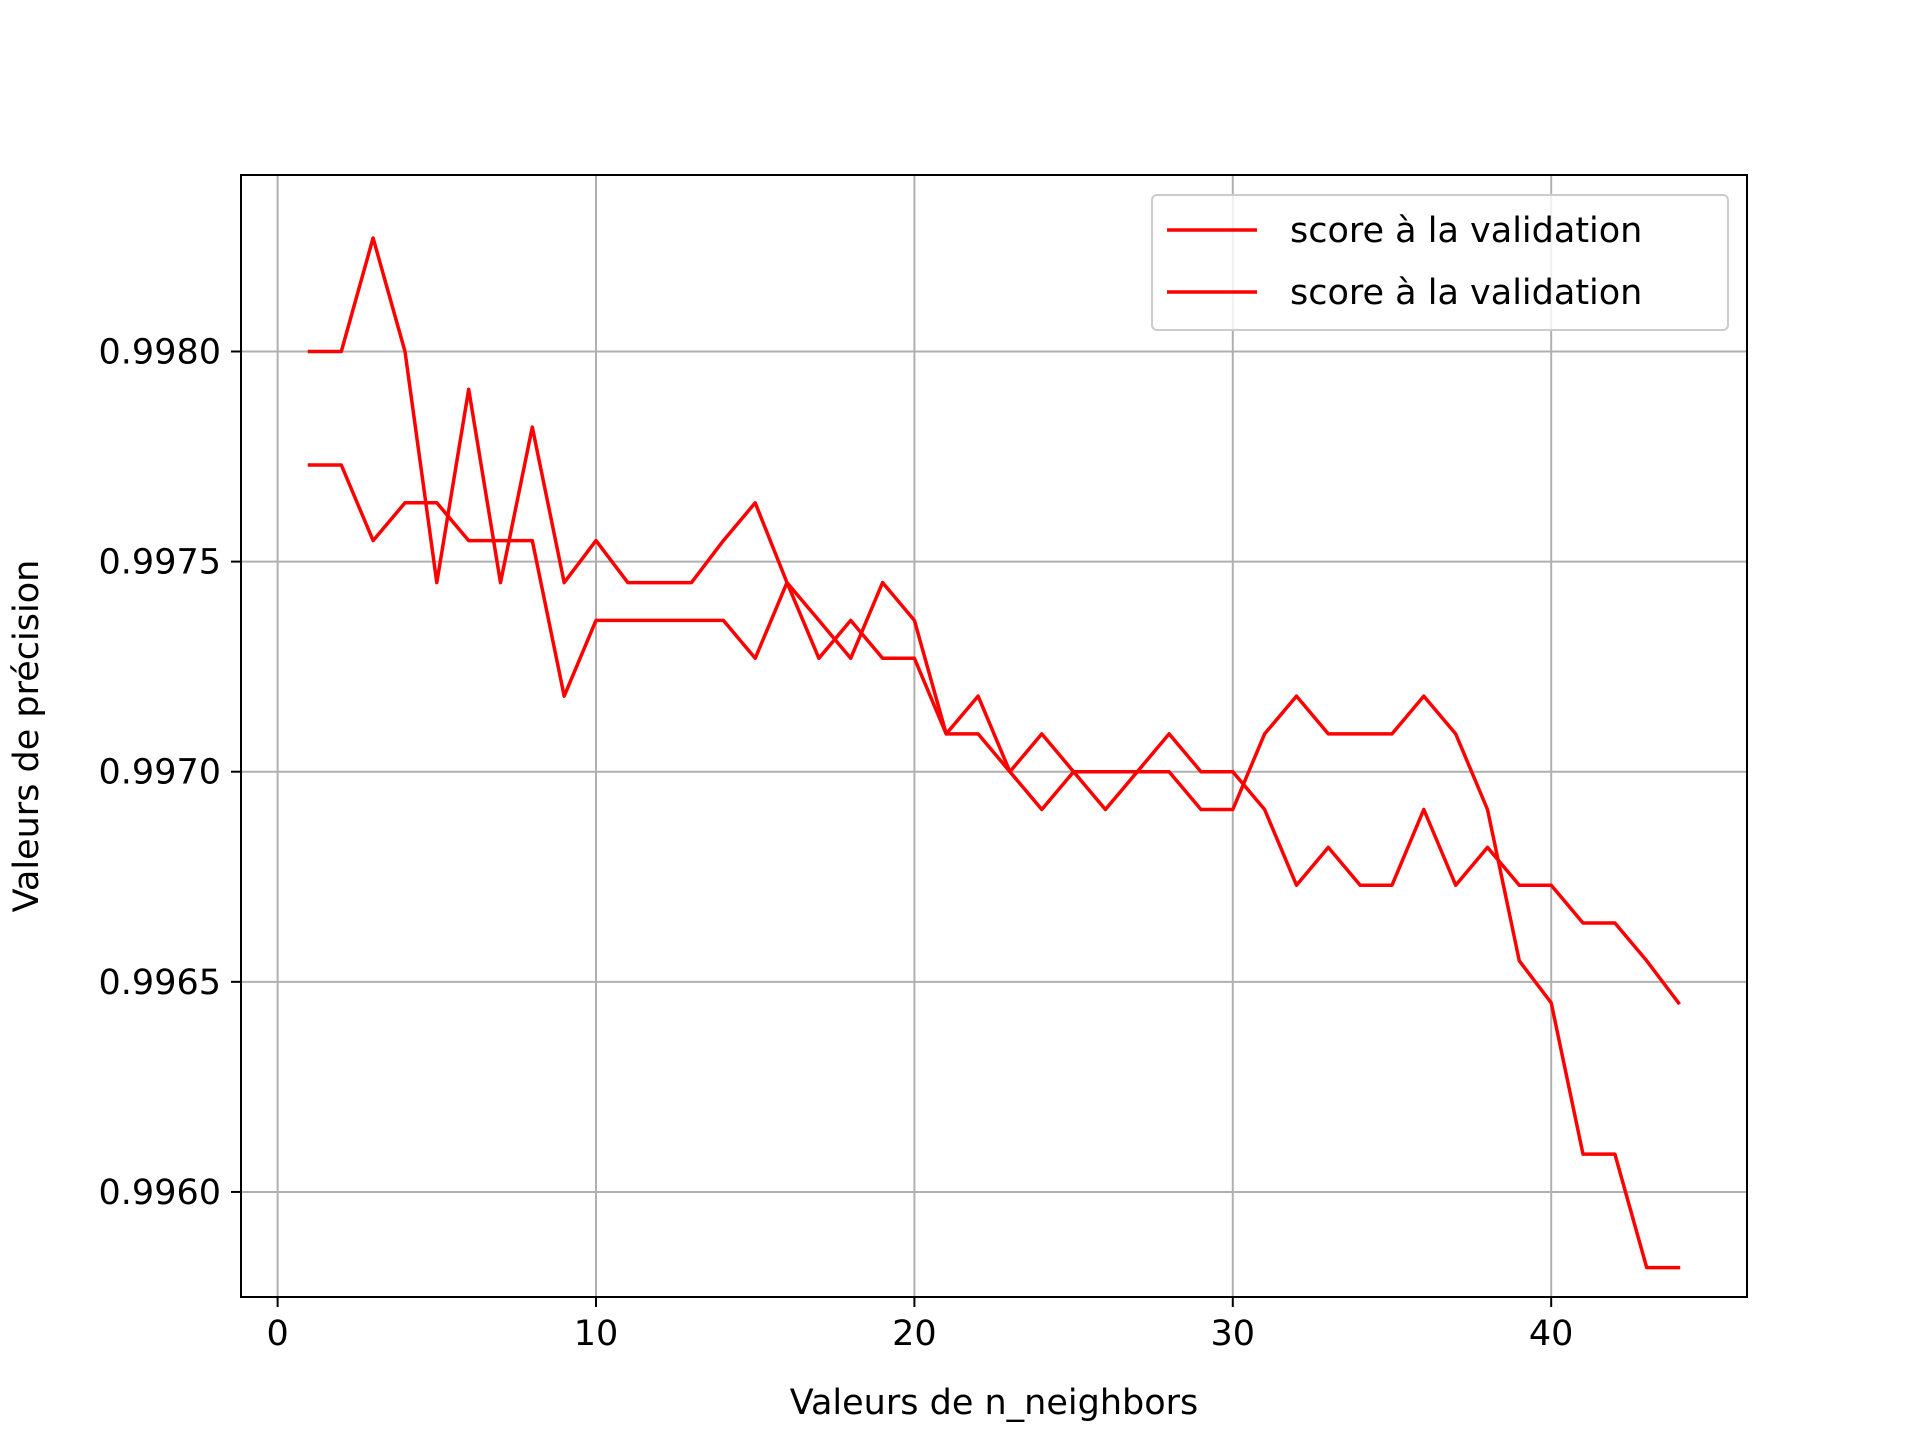  I want to click on x-tick-label: 40, so click(1551, 1334).